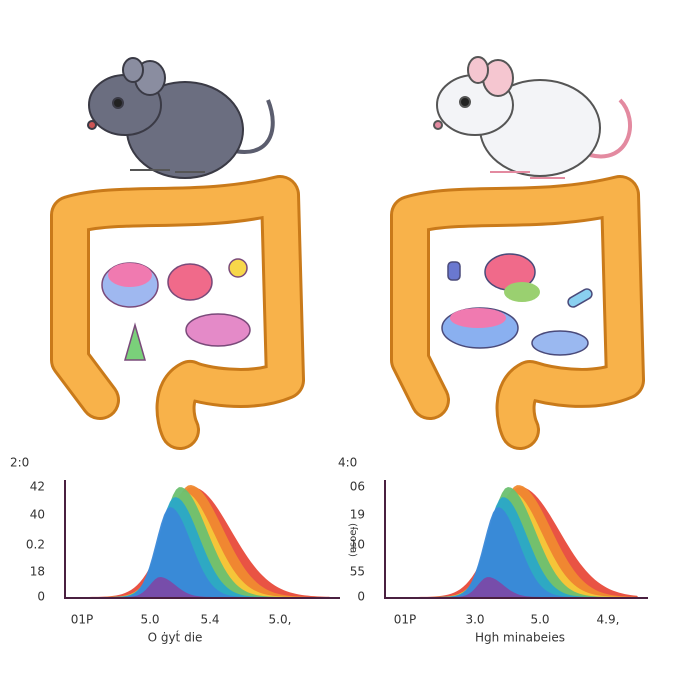  What do you see at coordinates (175, 637) in the screenshot?
I see `caption: O ġyt́ die` at bounding box center [175, 637].